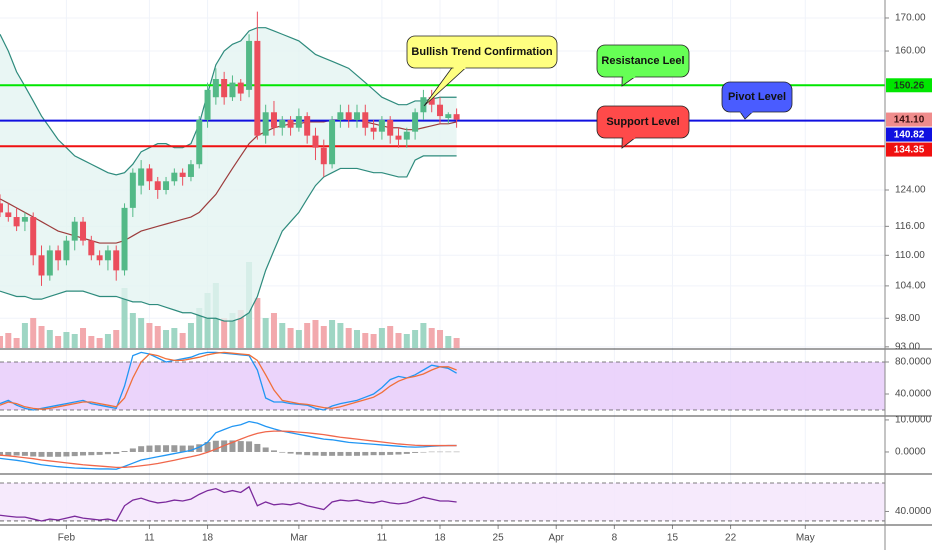  What do you see at coordinates (440, 538) in the screenshot?
I see `x-tick-label: 18` at bounding box center [440, 538].